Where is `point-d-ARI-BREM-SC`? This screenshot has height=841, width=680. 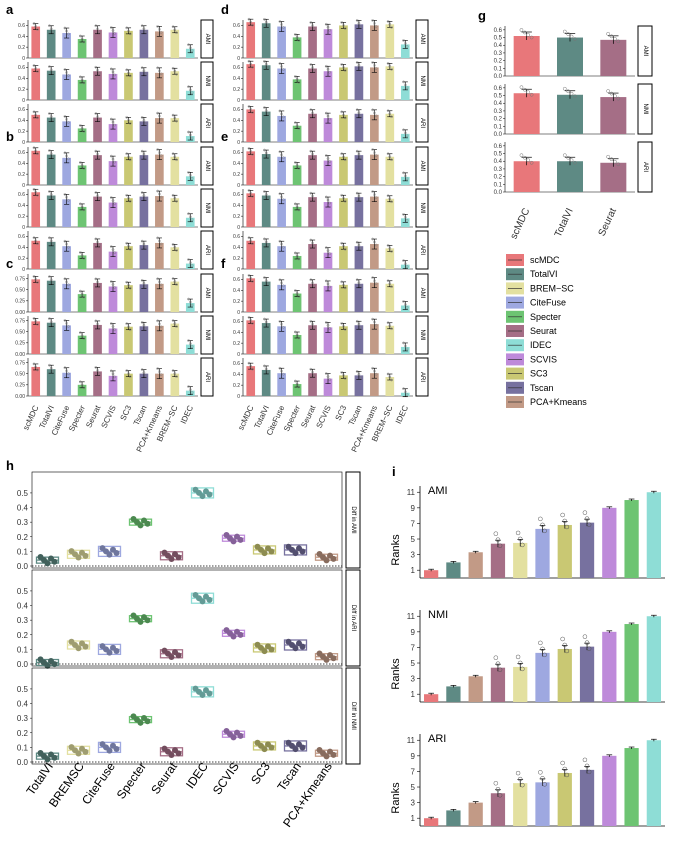 point-d-ARI-BREM-SC is located at coordinates (388, 111).